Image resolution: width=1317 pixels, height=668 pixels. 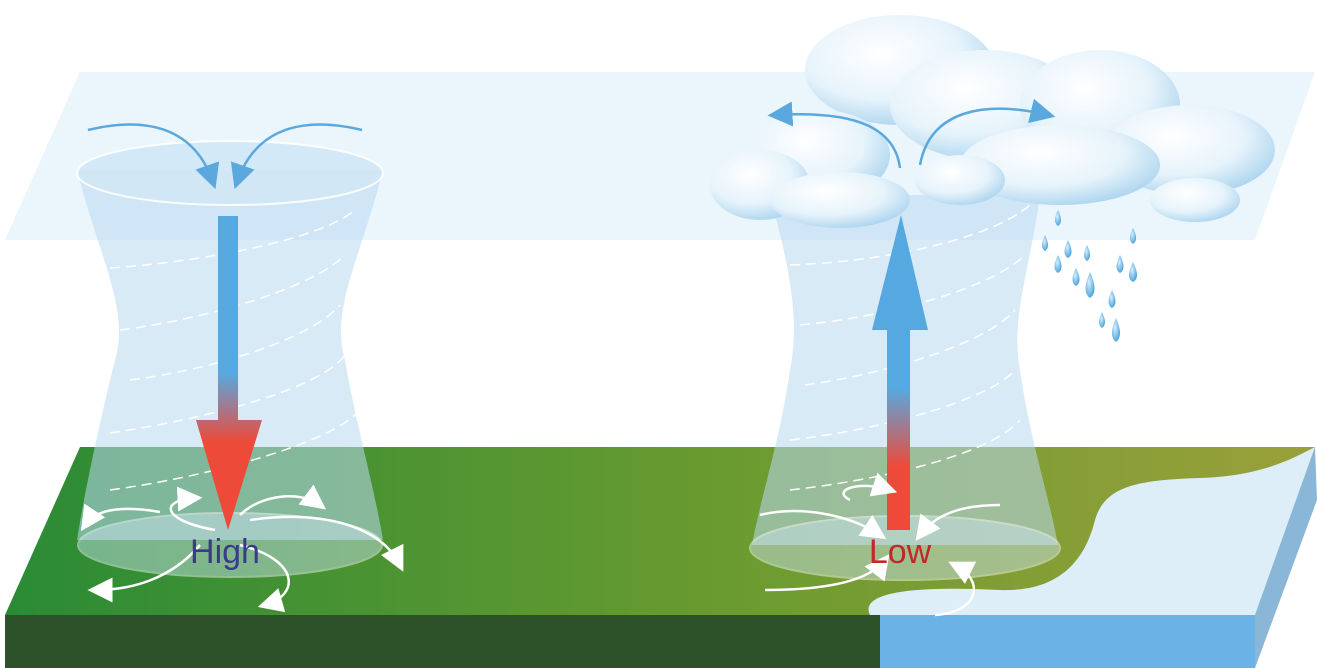 What do you see at coordinates (1089, 276) in the screenshot?
I see `raindrops` at bounding box center [1089, 276].